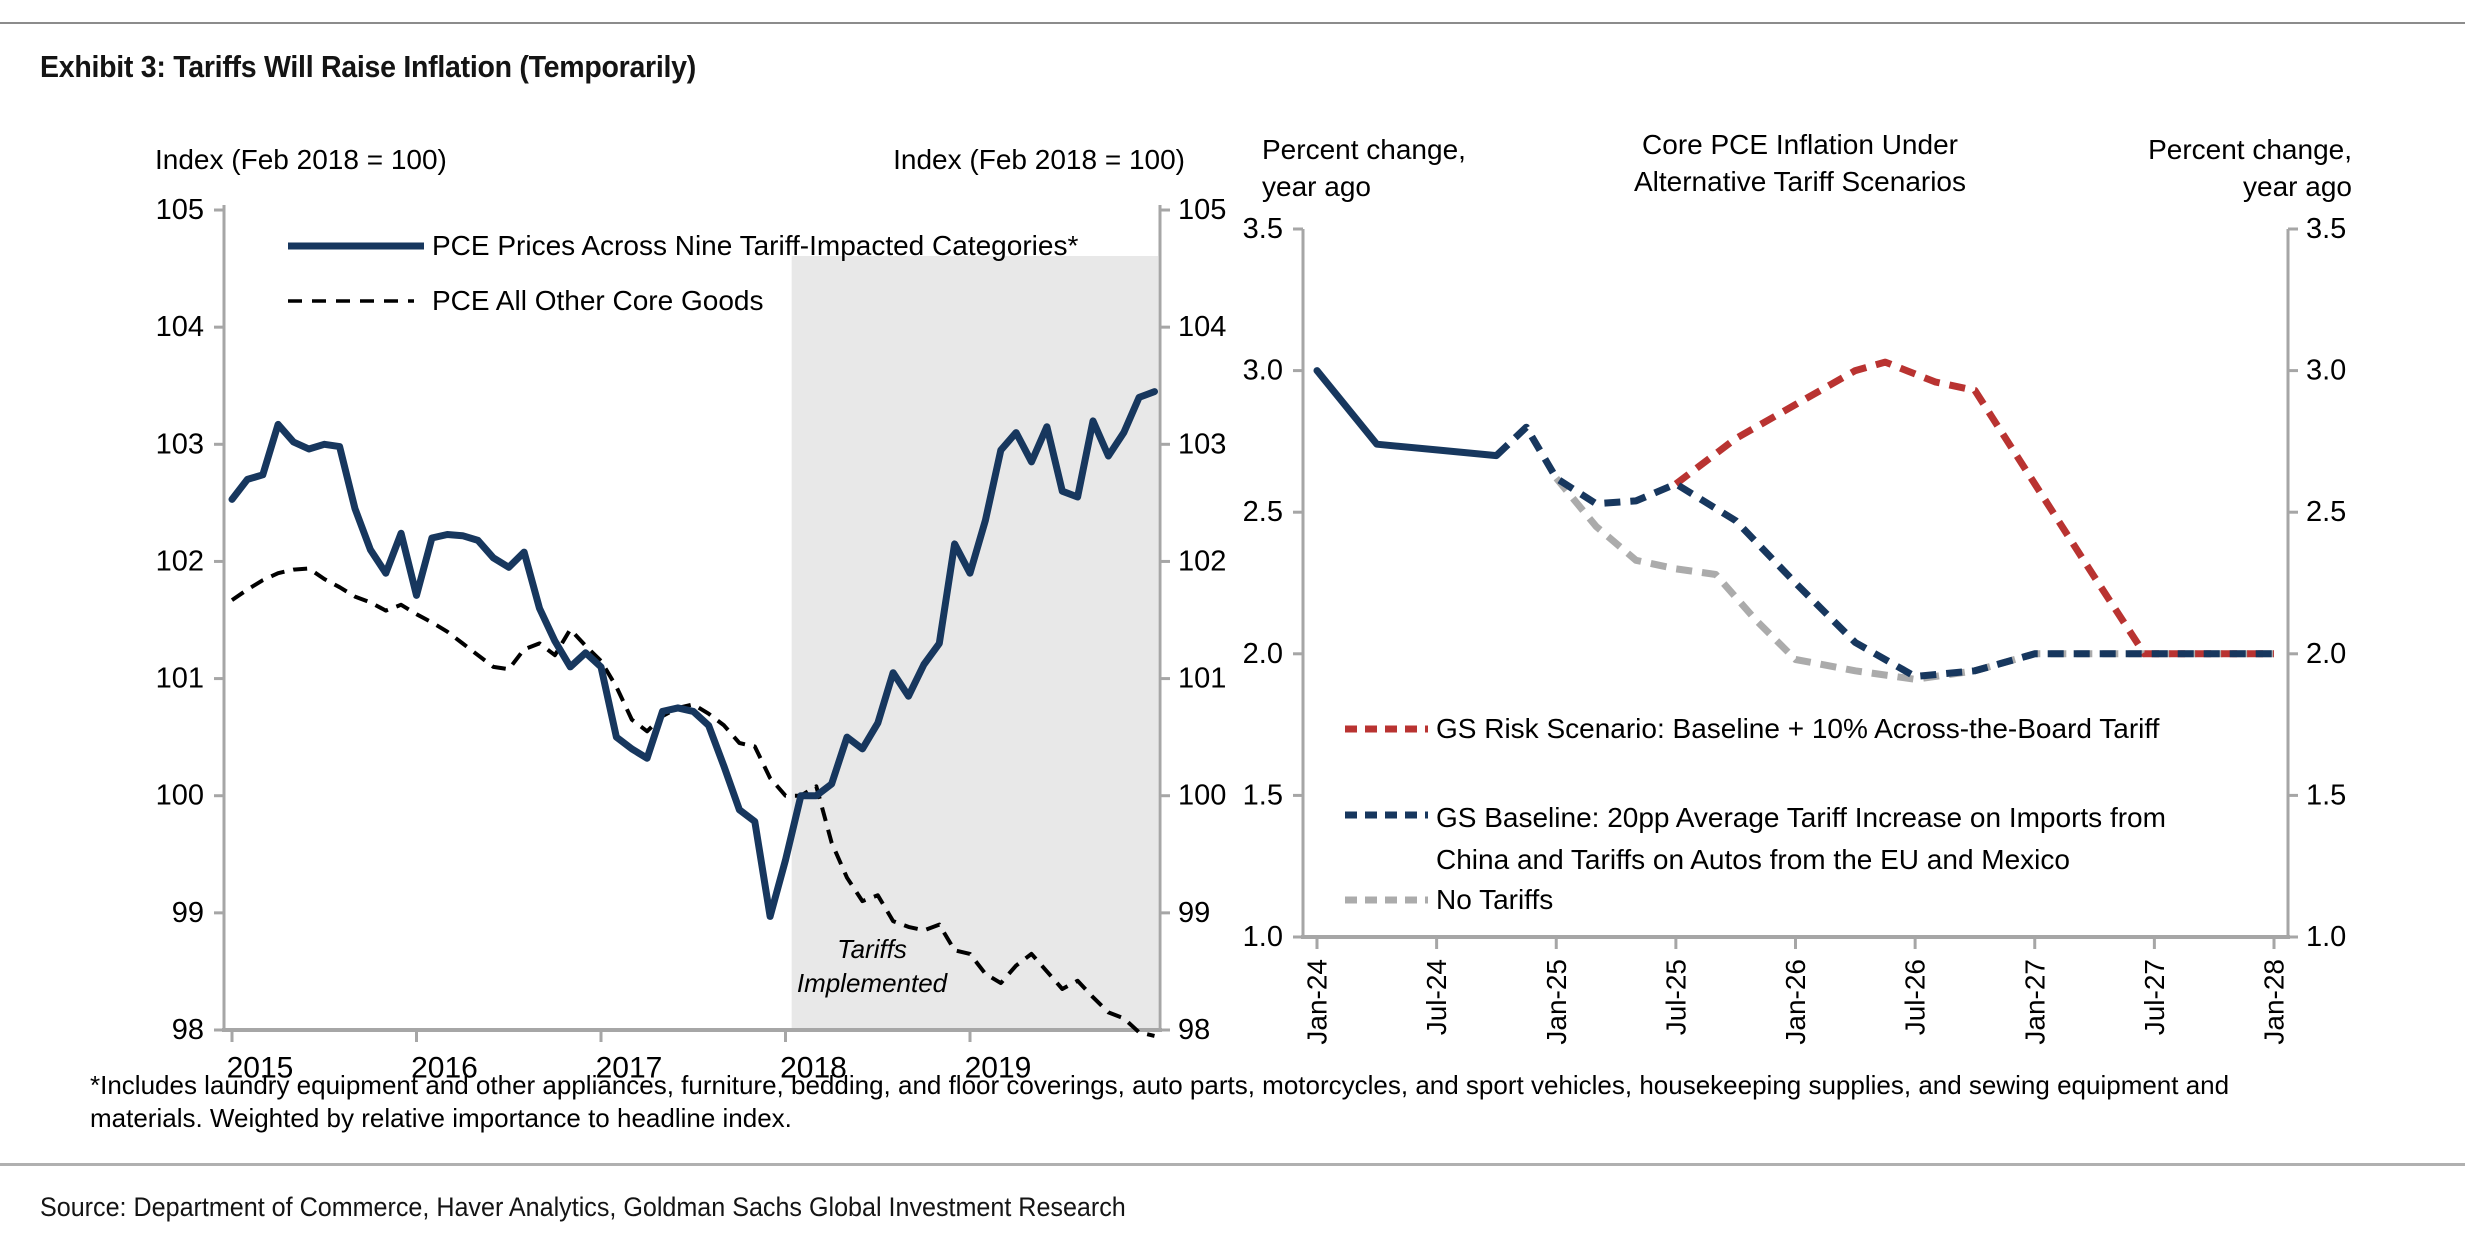  What do you see at coordinates (813, 1068) in the screenshot?
I see `axis-tick-label: 2018` at bounding box center [813, 1068].